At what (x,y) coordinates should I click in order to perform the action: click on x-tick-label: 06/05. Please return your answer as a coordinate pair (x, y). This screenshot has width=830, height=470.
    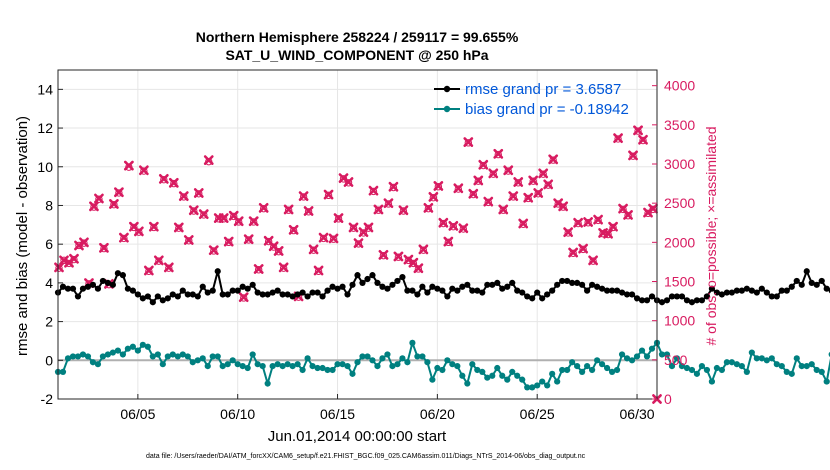
    Looking at the image, I should click on (137, 414).